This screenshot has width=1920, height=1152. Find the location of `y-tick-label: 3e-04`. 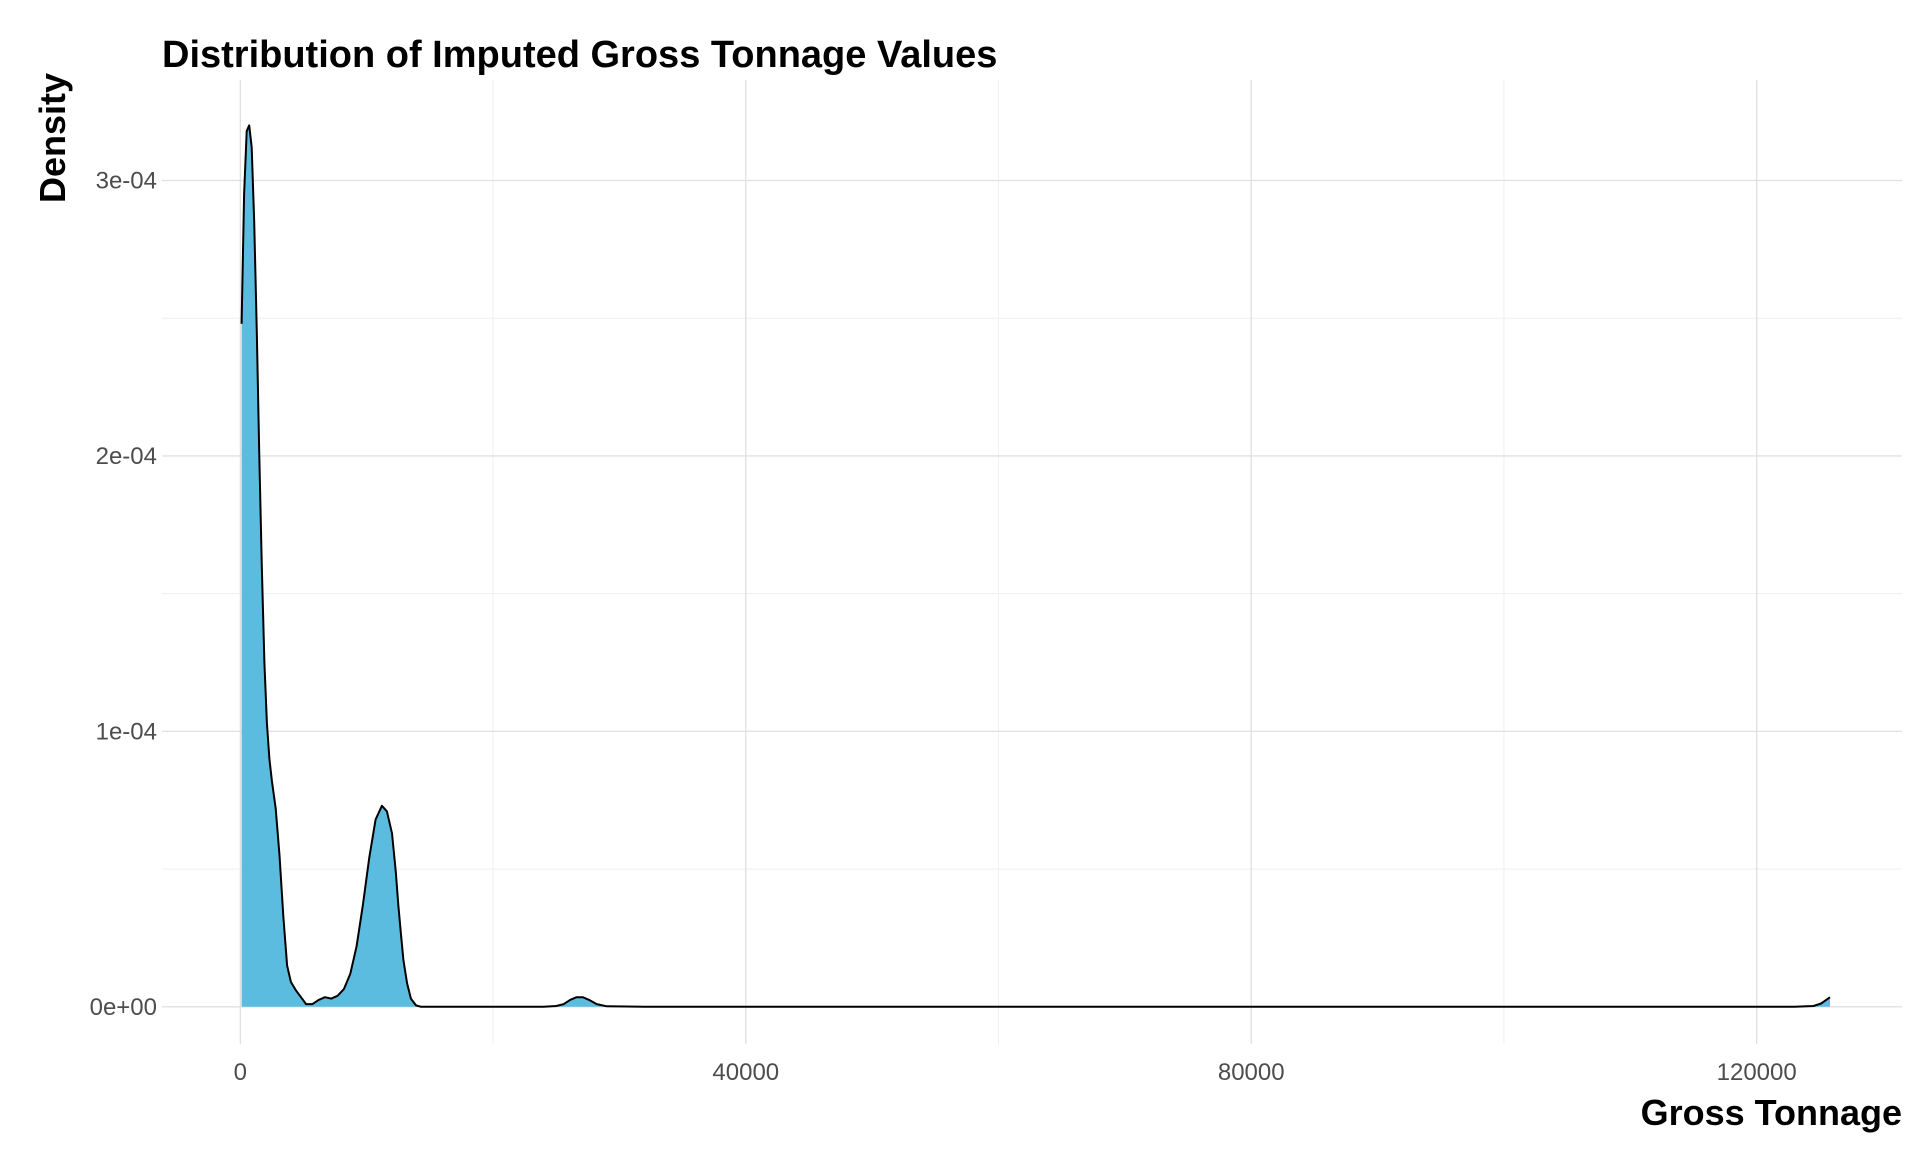

y-tick-label: 3e-04 is located at coordinates (126, 181).